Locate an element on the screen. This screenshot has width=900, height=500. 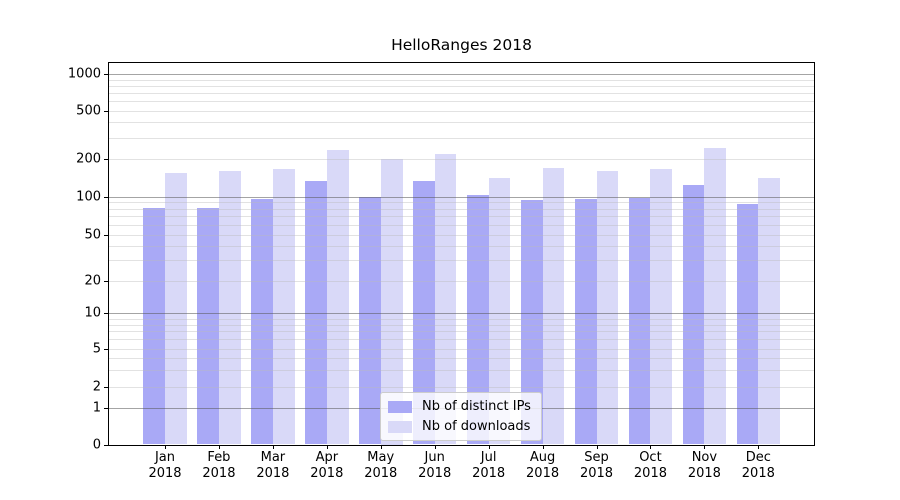
bar-ips-aug is located at coordinates (531, 322).